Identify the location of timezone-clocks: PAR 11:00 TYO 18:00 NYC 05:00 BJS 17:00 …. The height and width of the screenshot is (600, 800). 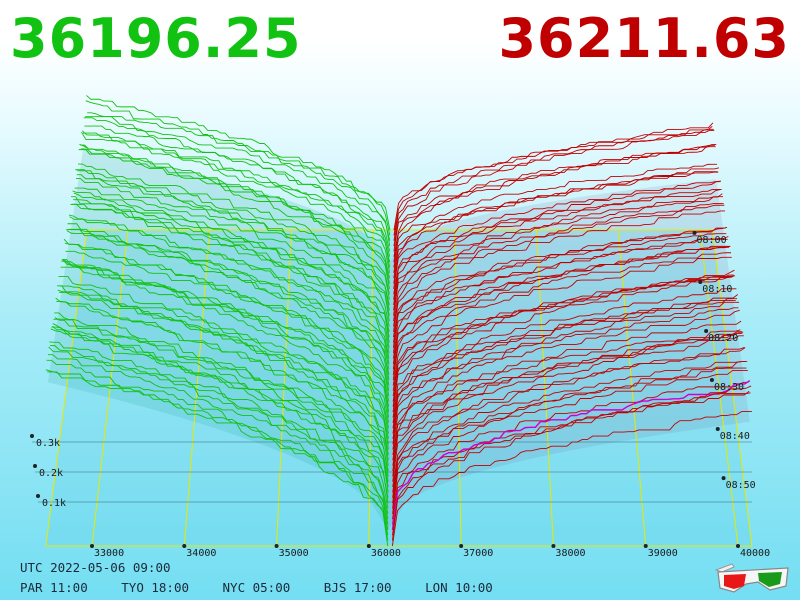
(269, 587).